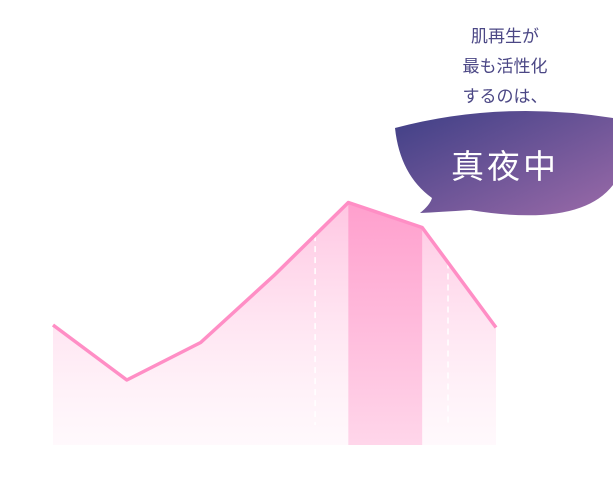  I want to click on annotation-line: 最も活性化, so click(505, 67).